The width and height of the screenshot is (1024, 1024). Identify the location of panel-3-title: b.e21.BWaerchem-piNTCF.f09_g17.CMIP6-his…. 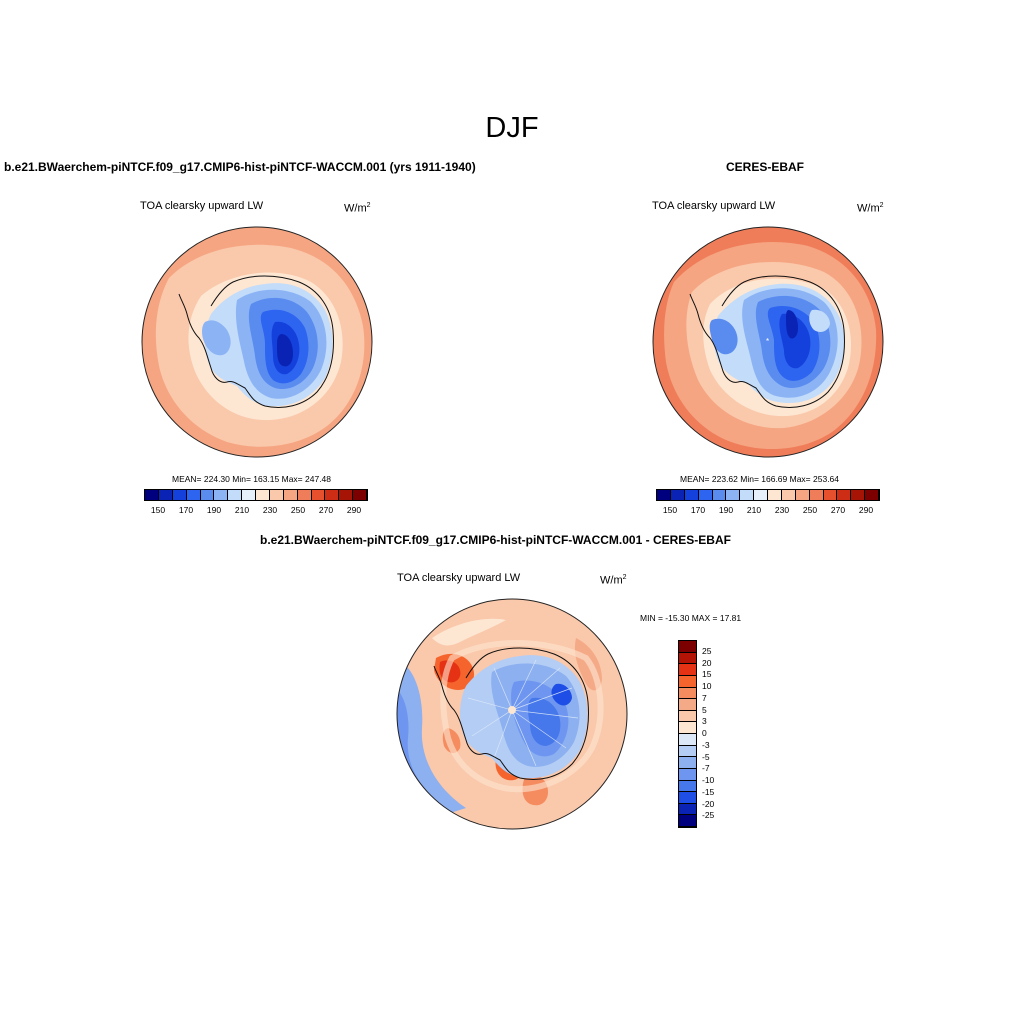
(495, 540).